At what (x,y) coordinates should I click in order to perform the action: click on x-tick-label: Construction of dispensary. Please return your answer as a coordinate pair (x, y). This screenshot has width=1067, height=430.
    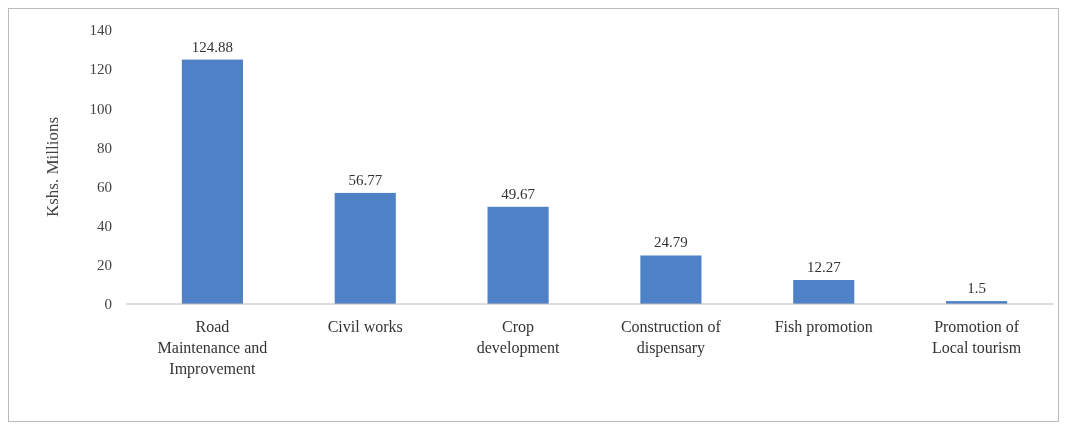
    Looking at the image, I should click on (671, 337).